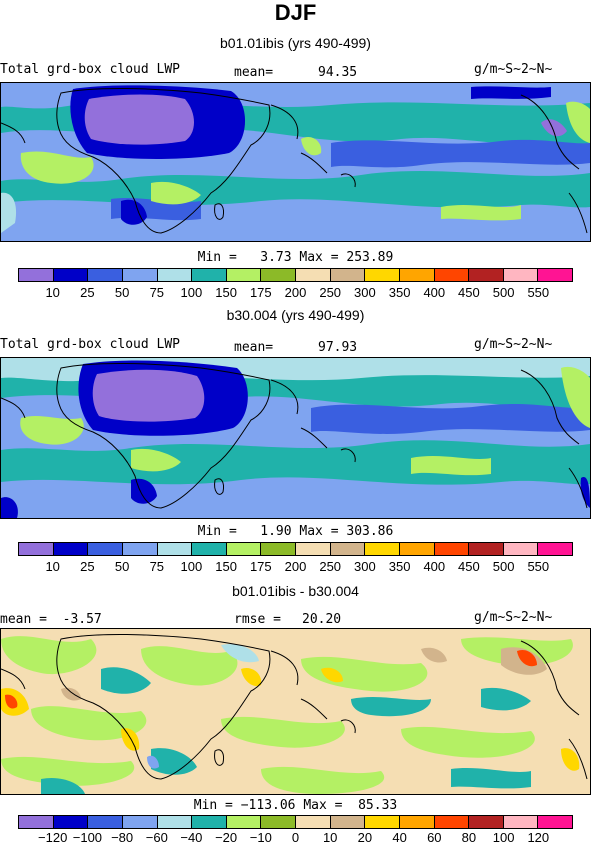  What do you see at coordinates (338, 72) in the screenshot?
I see `panel1-stat-value: 94.35` at bounding box center [338, 72].